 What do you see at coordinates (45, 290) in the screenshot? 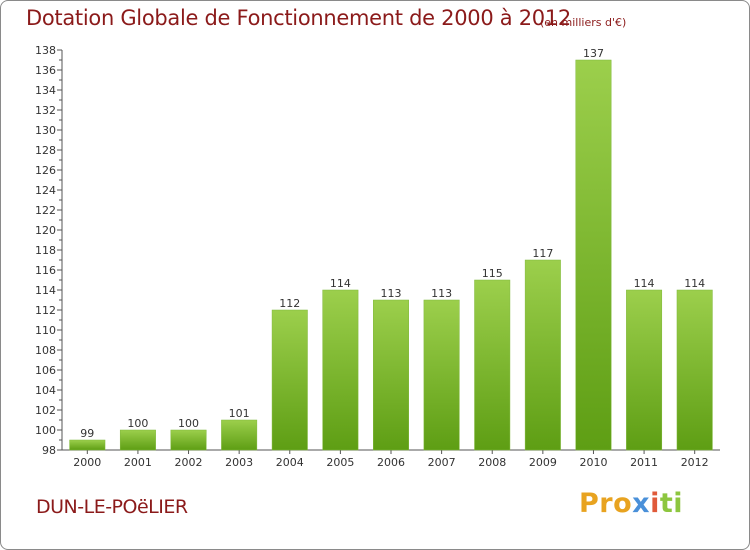
I see `y-tick-label: 114` at bounding box center [45, 290].